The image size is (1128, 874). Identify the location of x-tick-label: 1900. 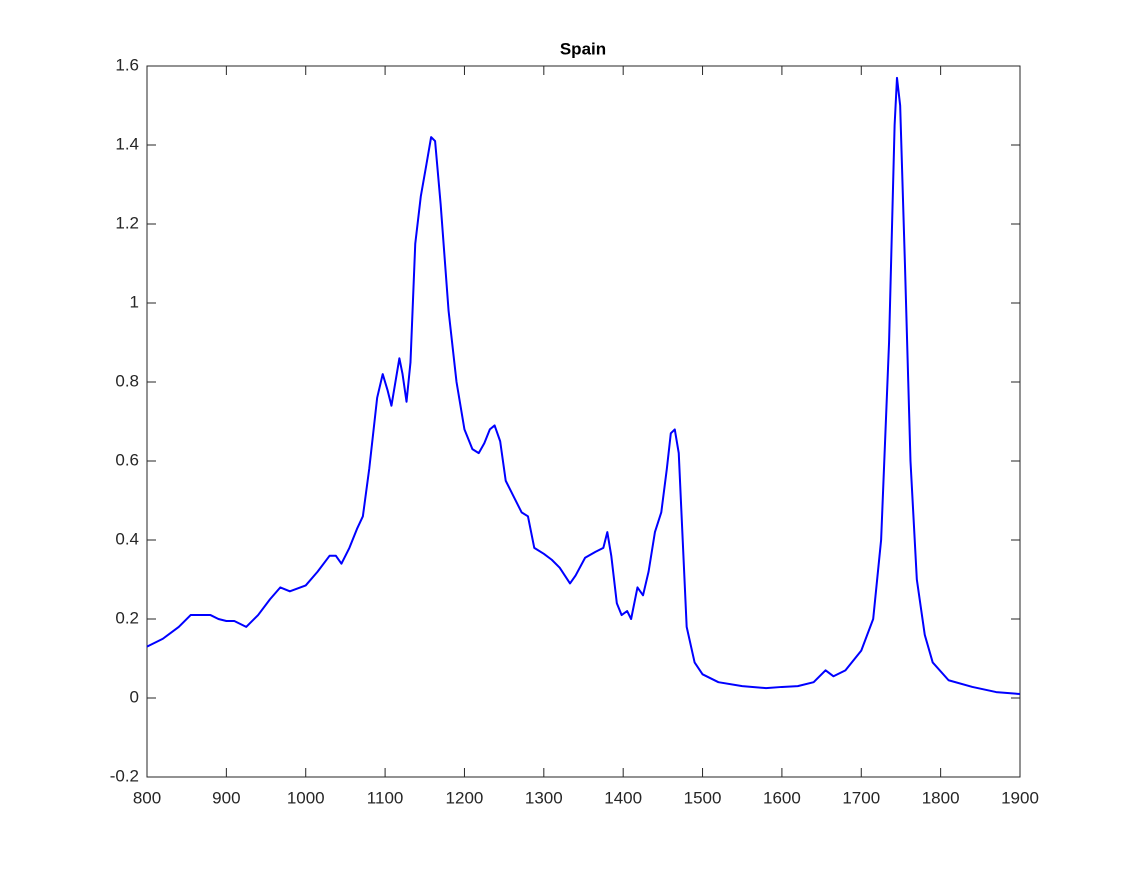
(1020, 797).